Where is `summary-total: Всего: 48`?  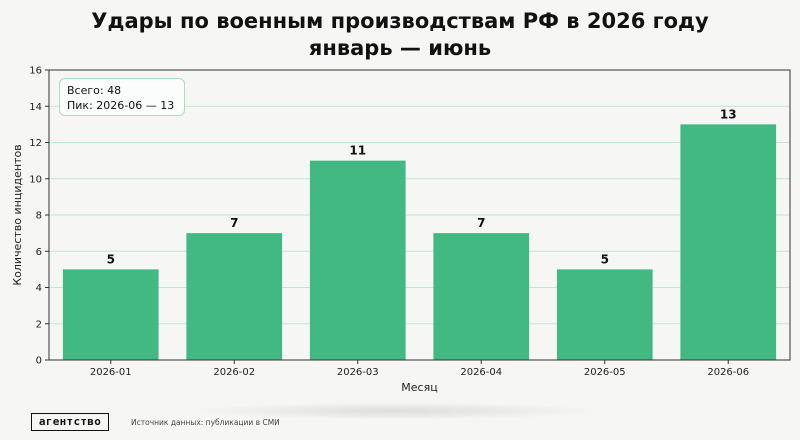
summary-total: Всего: 48 is located at coordinates (94, 90).